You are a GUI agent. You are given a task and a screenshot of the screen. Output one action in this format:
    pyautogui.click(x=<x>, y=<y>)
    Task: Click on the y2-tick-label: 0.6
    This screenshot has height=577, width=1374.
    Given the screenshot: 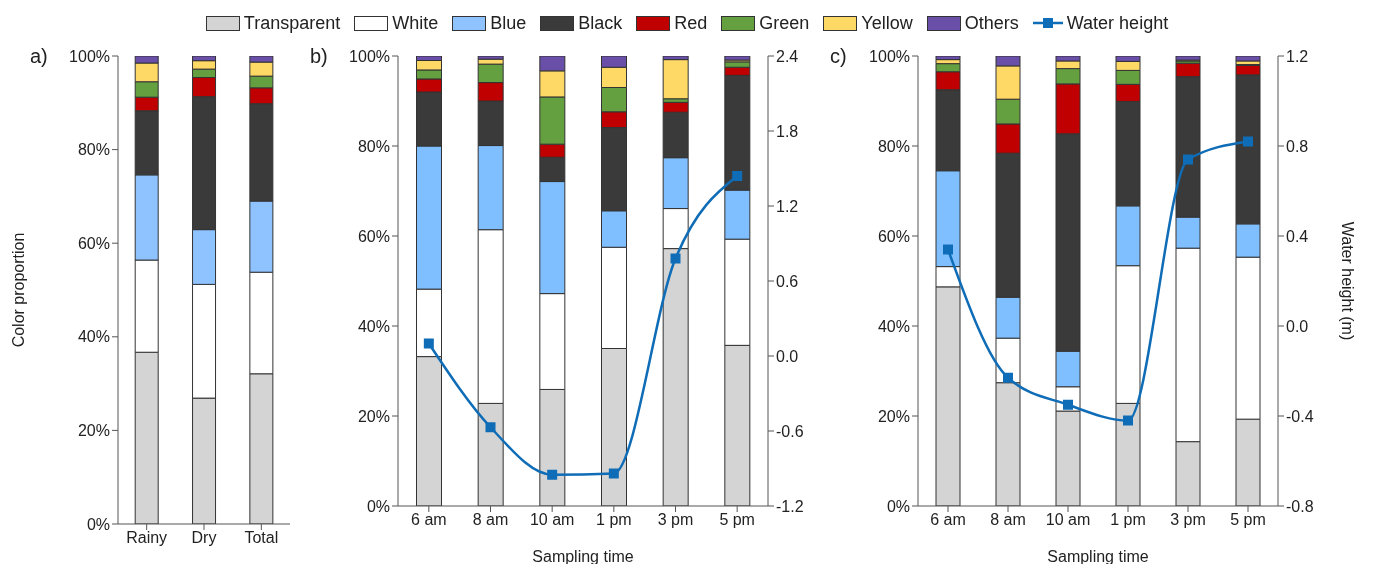 What is the action you would take?
    pyautogui.click(x=787, y=281)
    